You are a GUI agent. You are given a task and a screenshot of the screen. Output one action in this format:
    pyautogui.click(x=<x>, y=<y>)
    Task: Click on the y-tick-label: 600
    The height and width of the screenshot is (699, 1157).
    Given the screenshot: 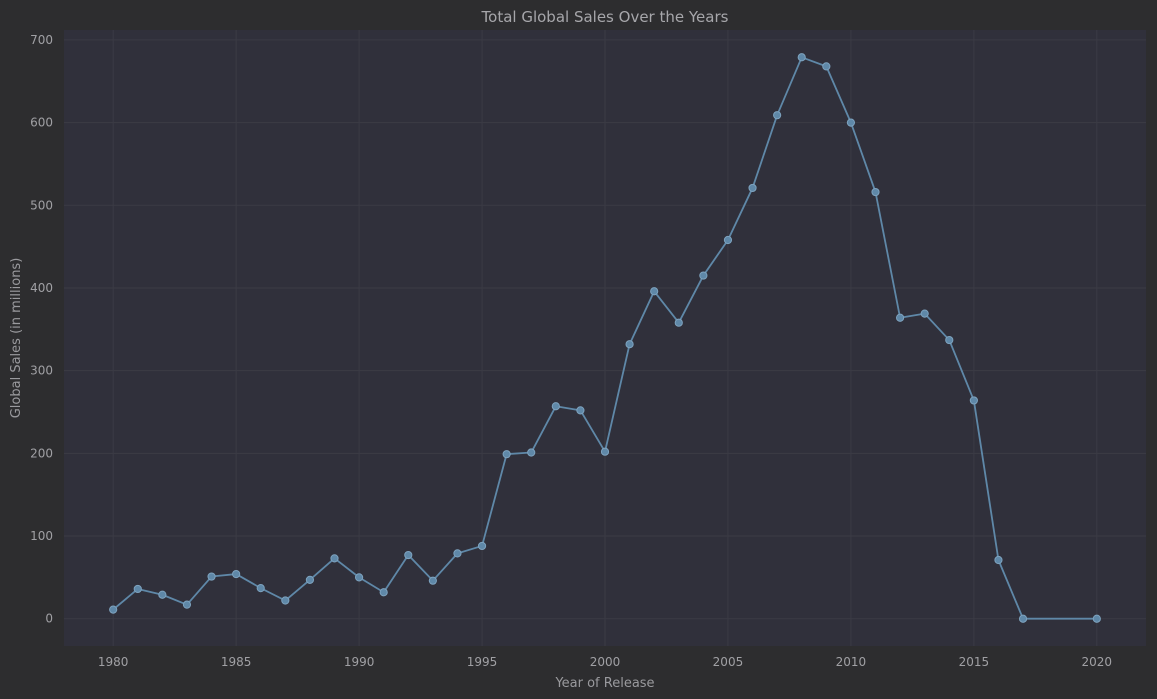 What is the action you would take?
    pyautogui.click(x=41, y=123)
    